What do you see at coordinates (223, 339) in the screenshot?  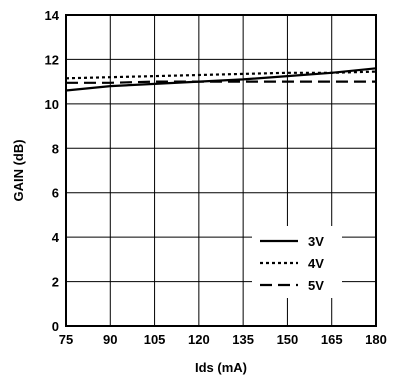 I see `x-tick-labels: 75 90 105 120 135 150 165 180` at bounding box center [223, 339].